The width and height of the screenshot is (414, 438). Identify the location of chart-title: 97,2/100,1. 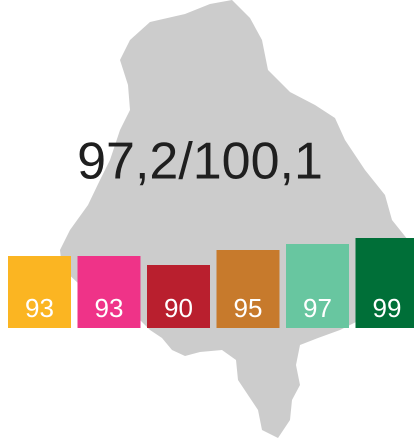
(200, 162).